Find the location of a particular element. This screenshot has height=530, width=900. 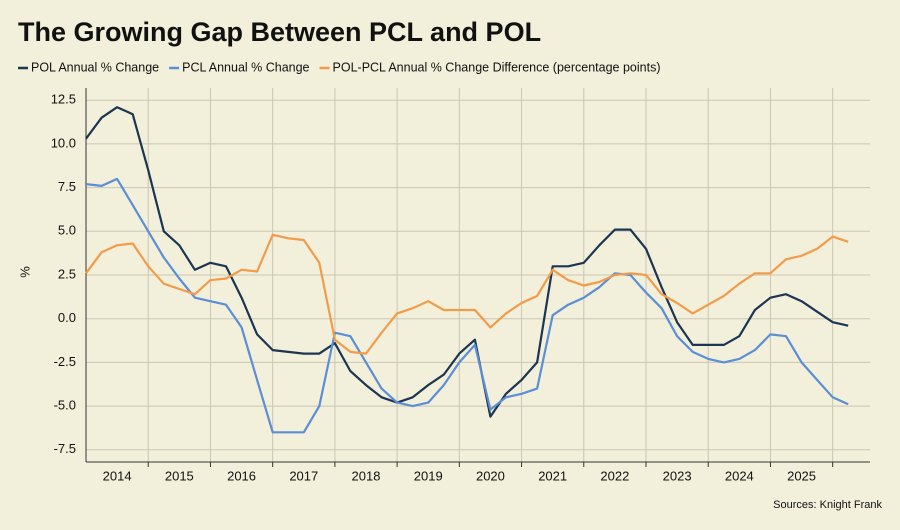

x-tick-label: 2025 is located at coordinates (801, 475).